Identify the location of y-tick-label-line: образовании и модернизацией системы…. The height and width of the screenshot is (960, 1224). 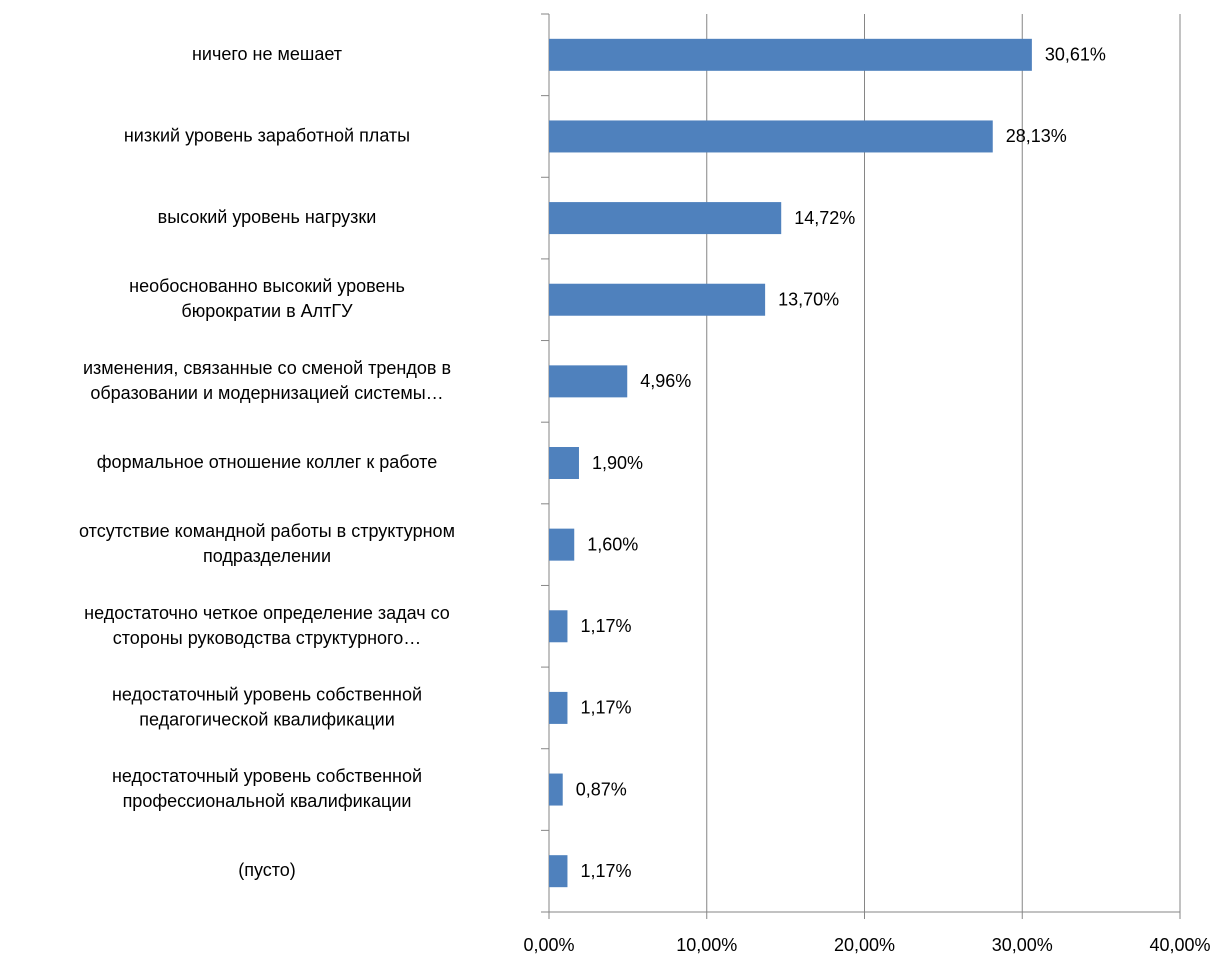
(266, 393).